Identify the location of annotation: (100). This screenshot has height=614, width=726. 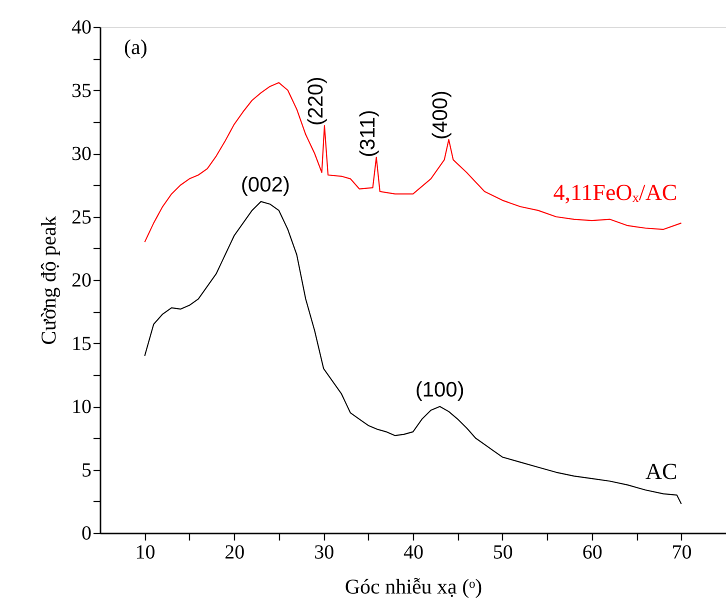
(439, 390).